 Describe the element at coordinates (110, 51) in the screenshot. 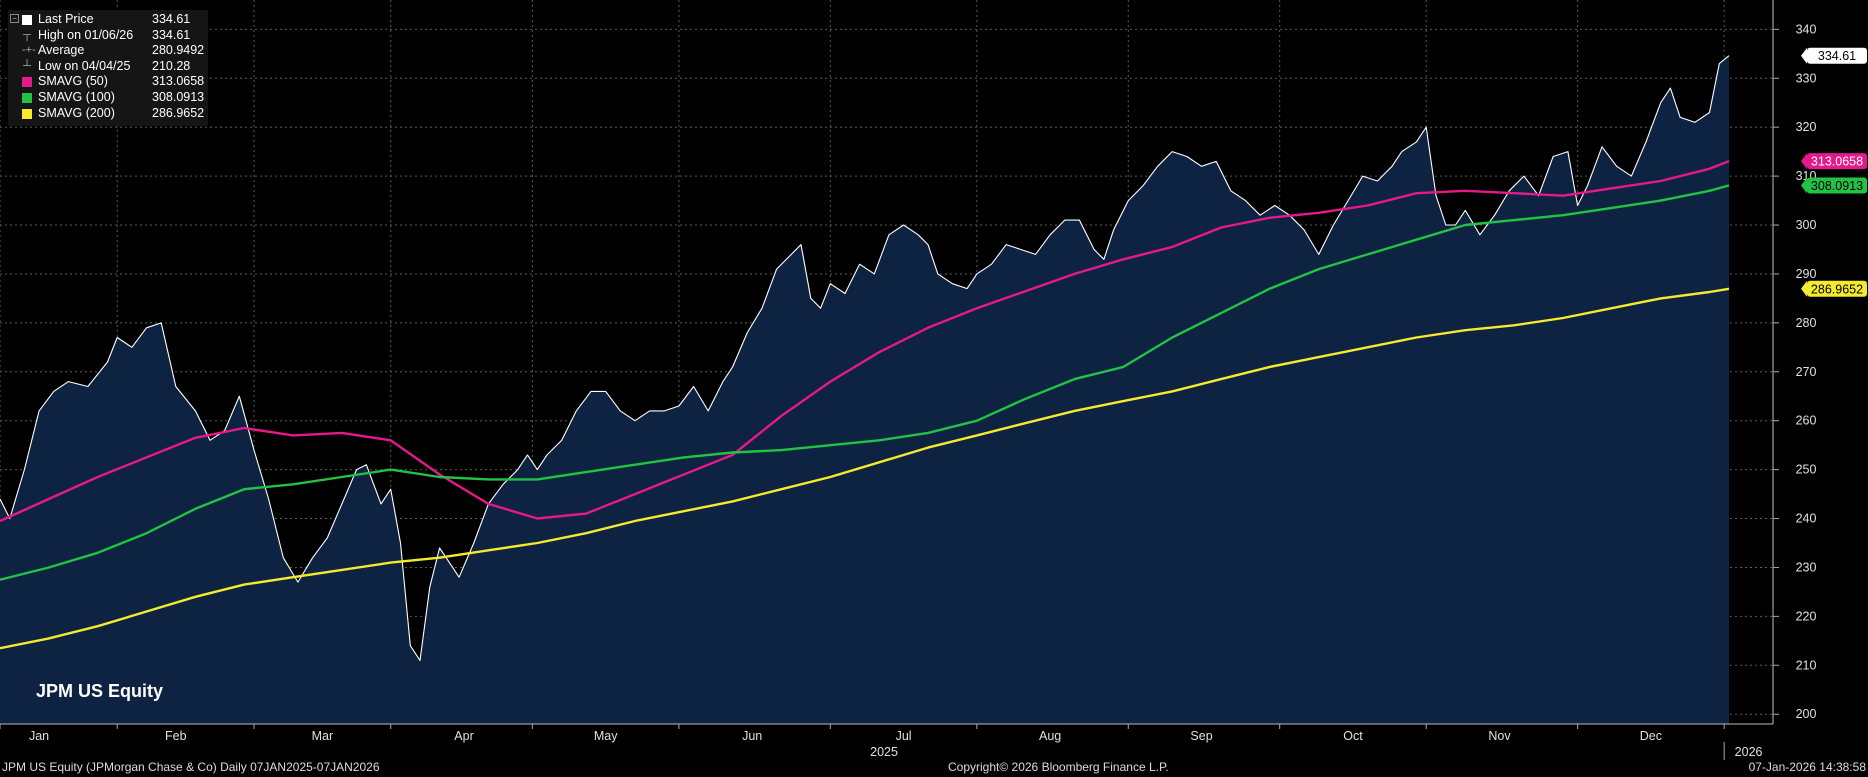

I see `legend-row: -+- Average 280.9492` at that location.